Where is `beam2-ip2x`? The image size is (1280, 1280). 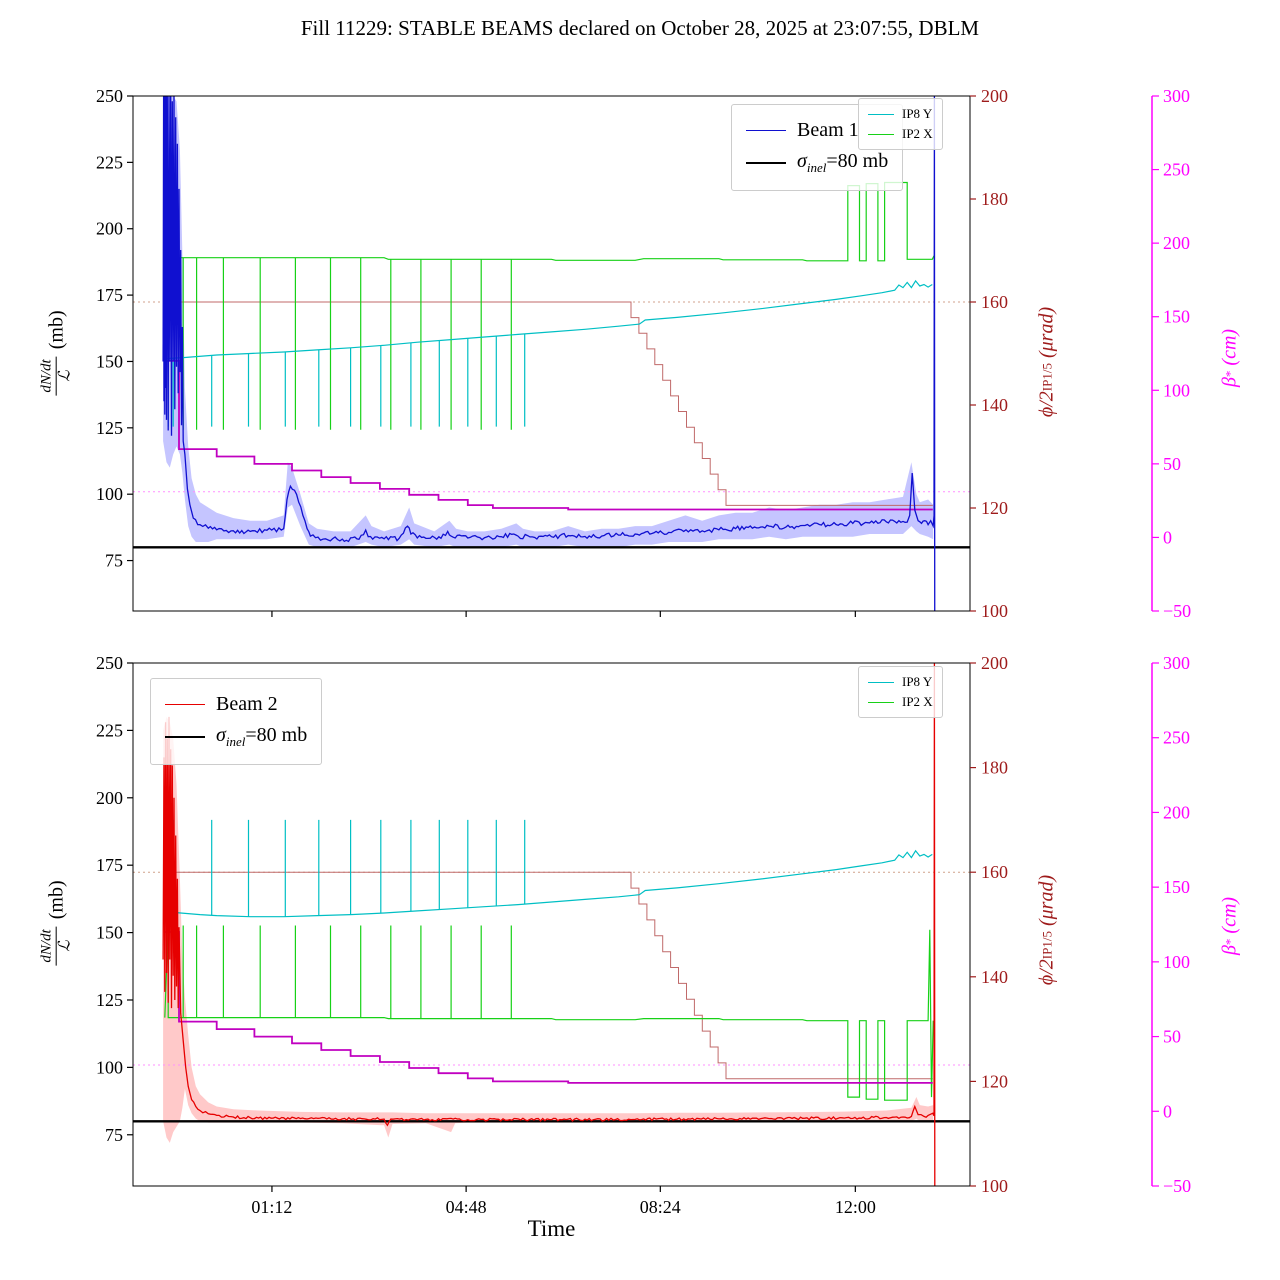
beam2-ip2x is located at coordinates (549, 1012).